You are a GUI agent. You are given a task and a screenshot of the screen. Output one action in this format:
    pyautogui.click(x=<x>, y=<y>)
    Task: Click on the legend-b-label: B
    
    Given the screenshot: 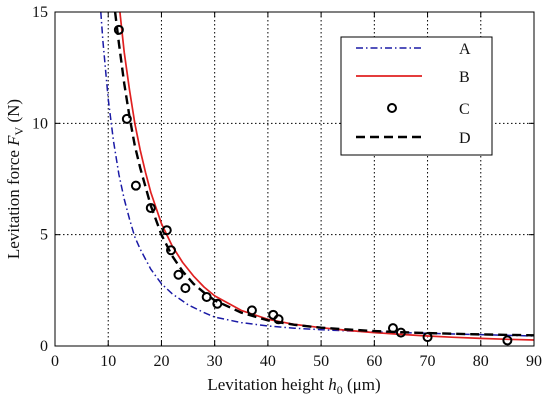 What is the action you would take?
    pyautogui.click(x=464, y=77)
    